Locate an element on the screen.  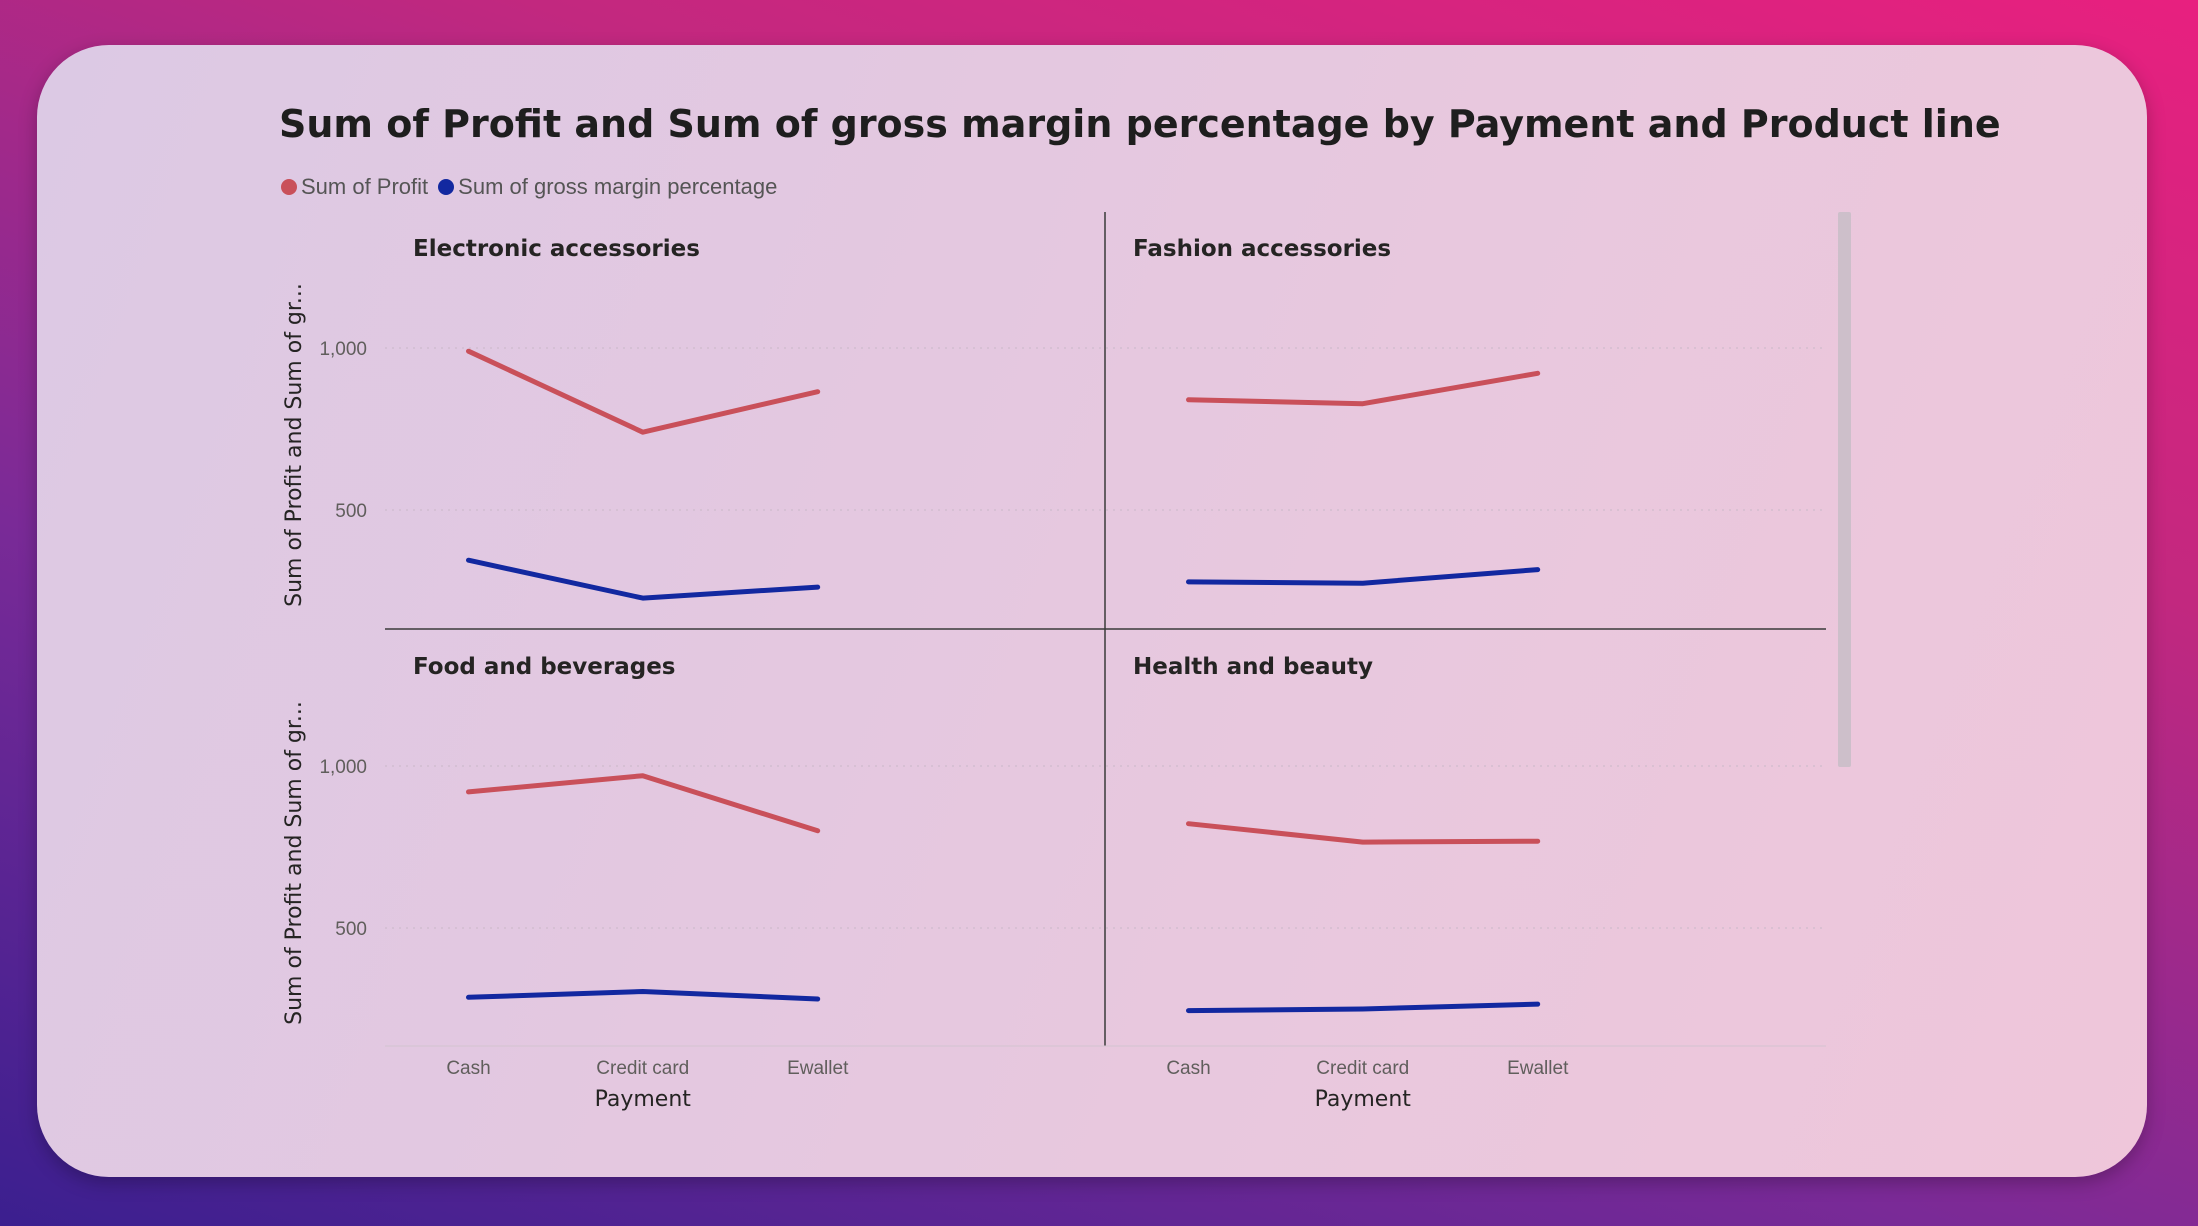
legend-dot-profit is located at coordinates (289, 187).